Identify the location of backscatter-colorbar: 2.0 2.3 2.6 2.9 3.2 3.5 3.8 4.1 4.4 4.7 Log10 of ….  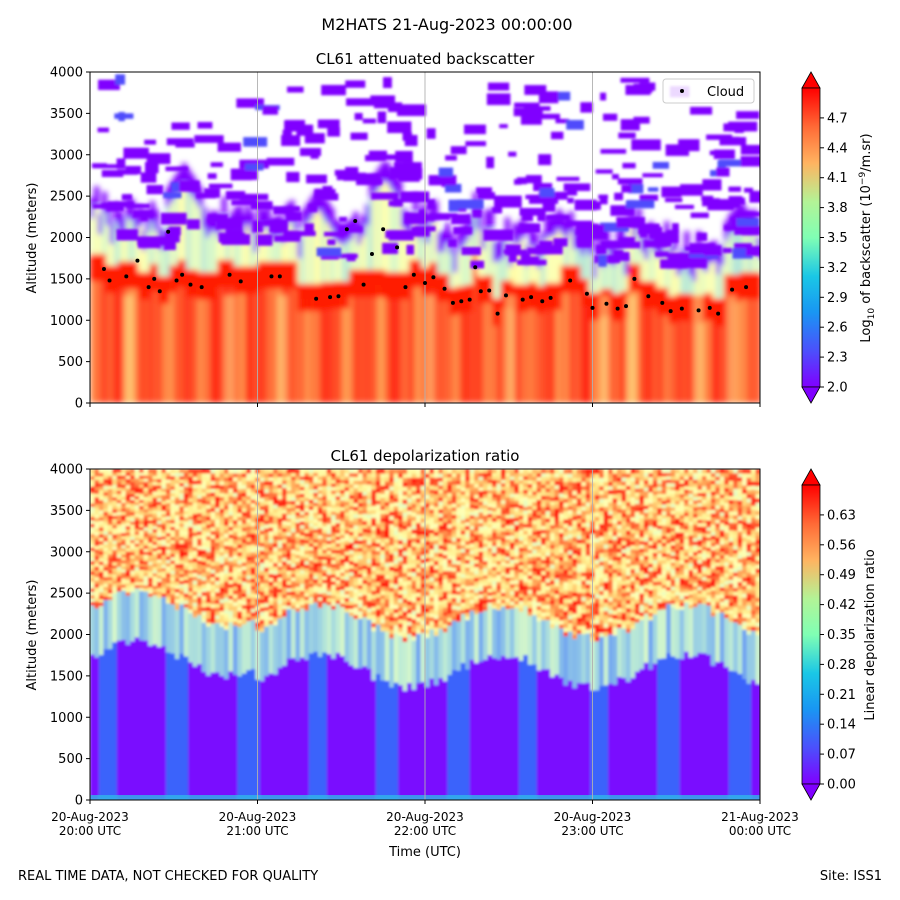
(839, 237).